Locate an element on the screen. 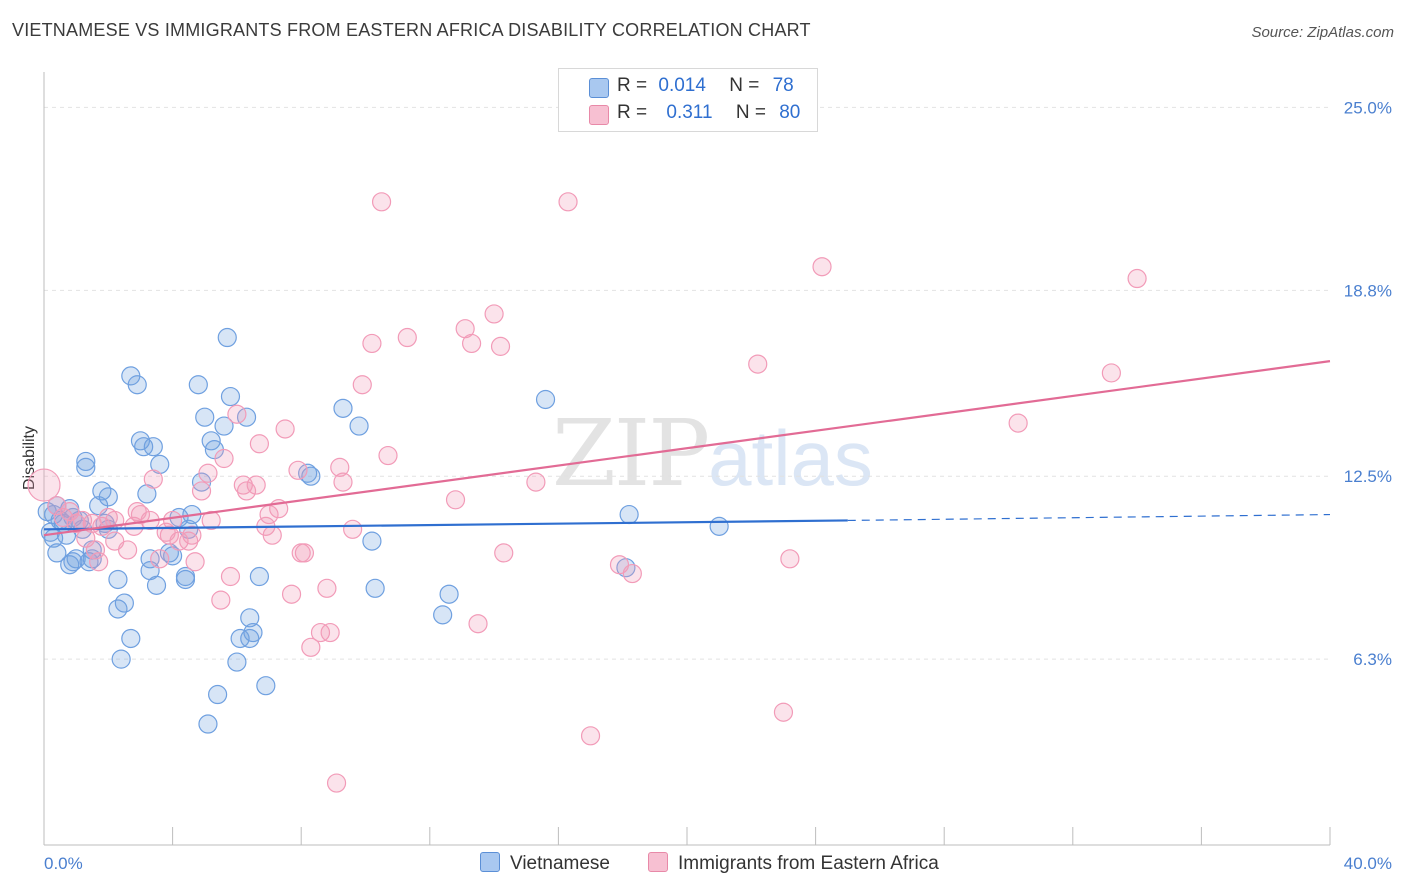 The width and height of the screenshot is (1406, 892). legend-swatch-vietnamese is located at coordinates (599, 88).